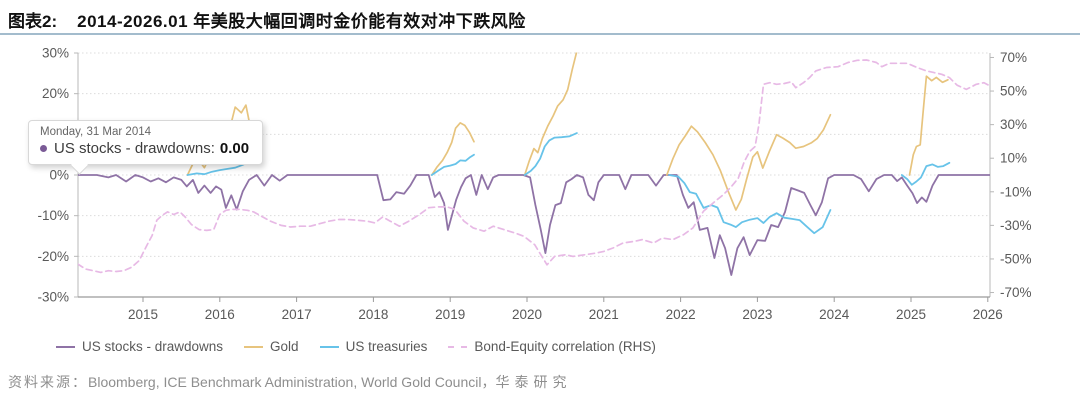 Image resolution: width=1080 pixels, height=401 pixels. What do you see at coordinates (1016, 225) in the screenshot?
I see `y-right-tick-label: -30%` at bounding box center [1016, 225].